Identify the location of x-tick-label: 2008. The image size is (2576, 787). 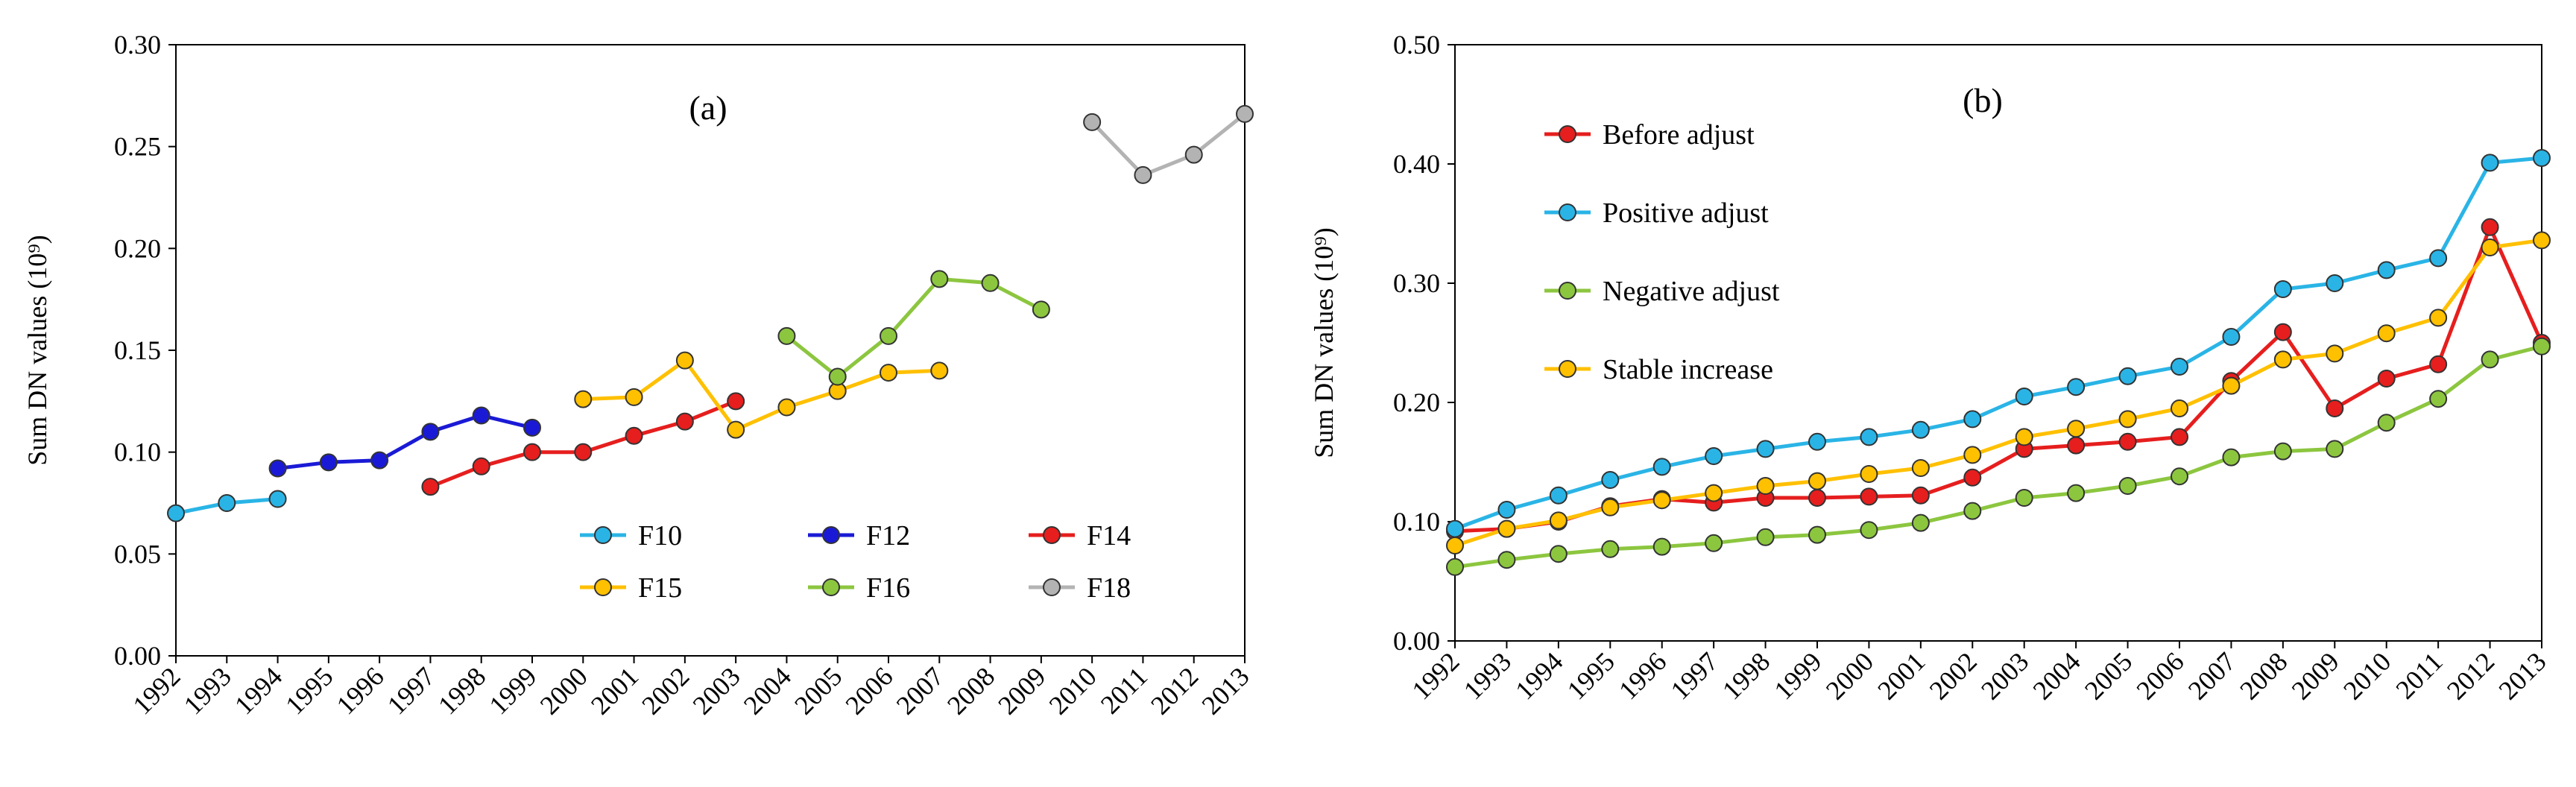
(2263, 675).